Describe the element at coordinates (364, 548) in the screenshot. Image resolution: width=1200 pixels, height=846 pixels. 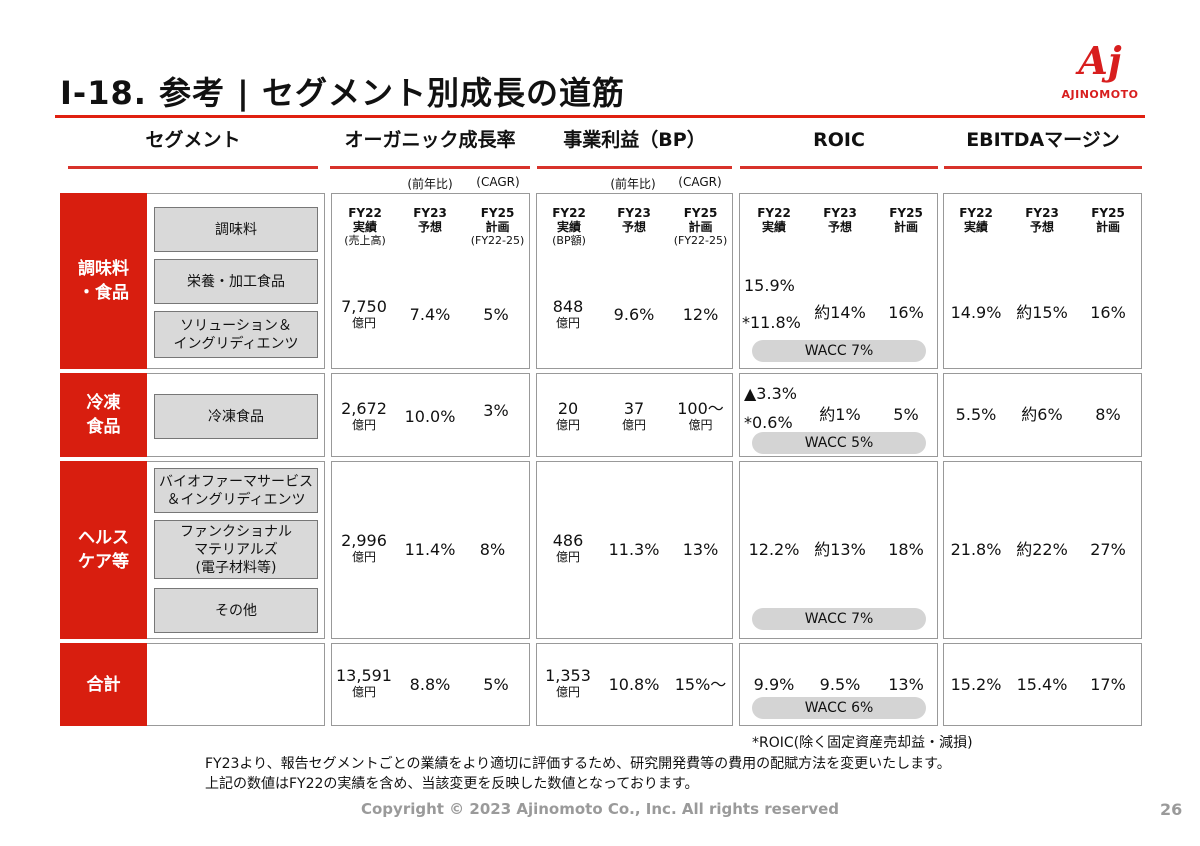
I see `organic-fy22: 2,996 億円` at that location.